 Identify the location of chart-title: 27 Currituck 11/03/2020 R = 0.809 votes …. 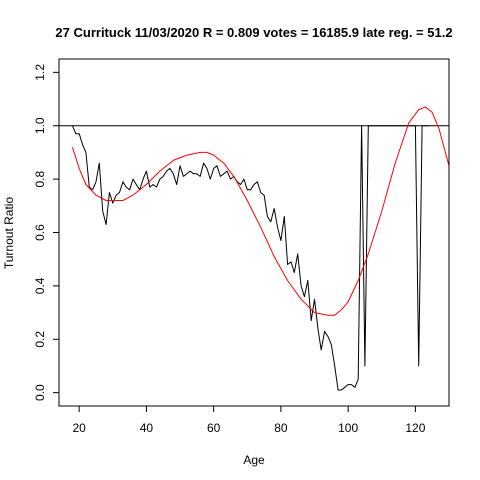
(253, 32).